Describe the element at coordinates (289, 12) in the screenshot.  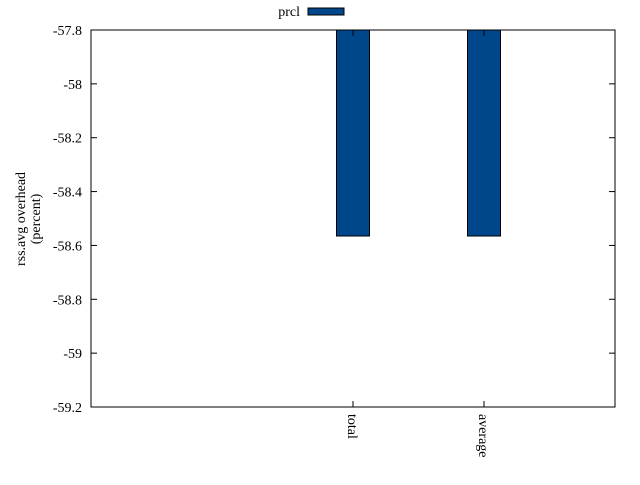
I see `legend-label-prcl: prcl` at that location.